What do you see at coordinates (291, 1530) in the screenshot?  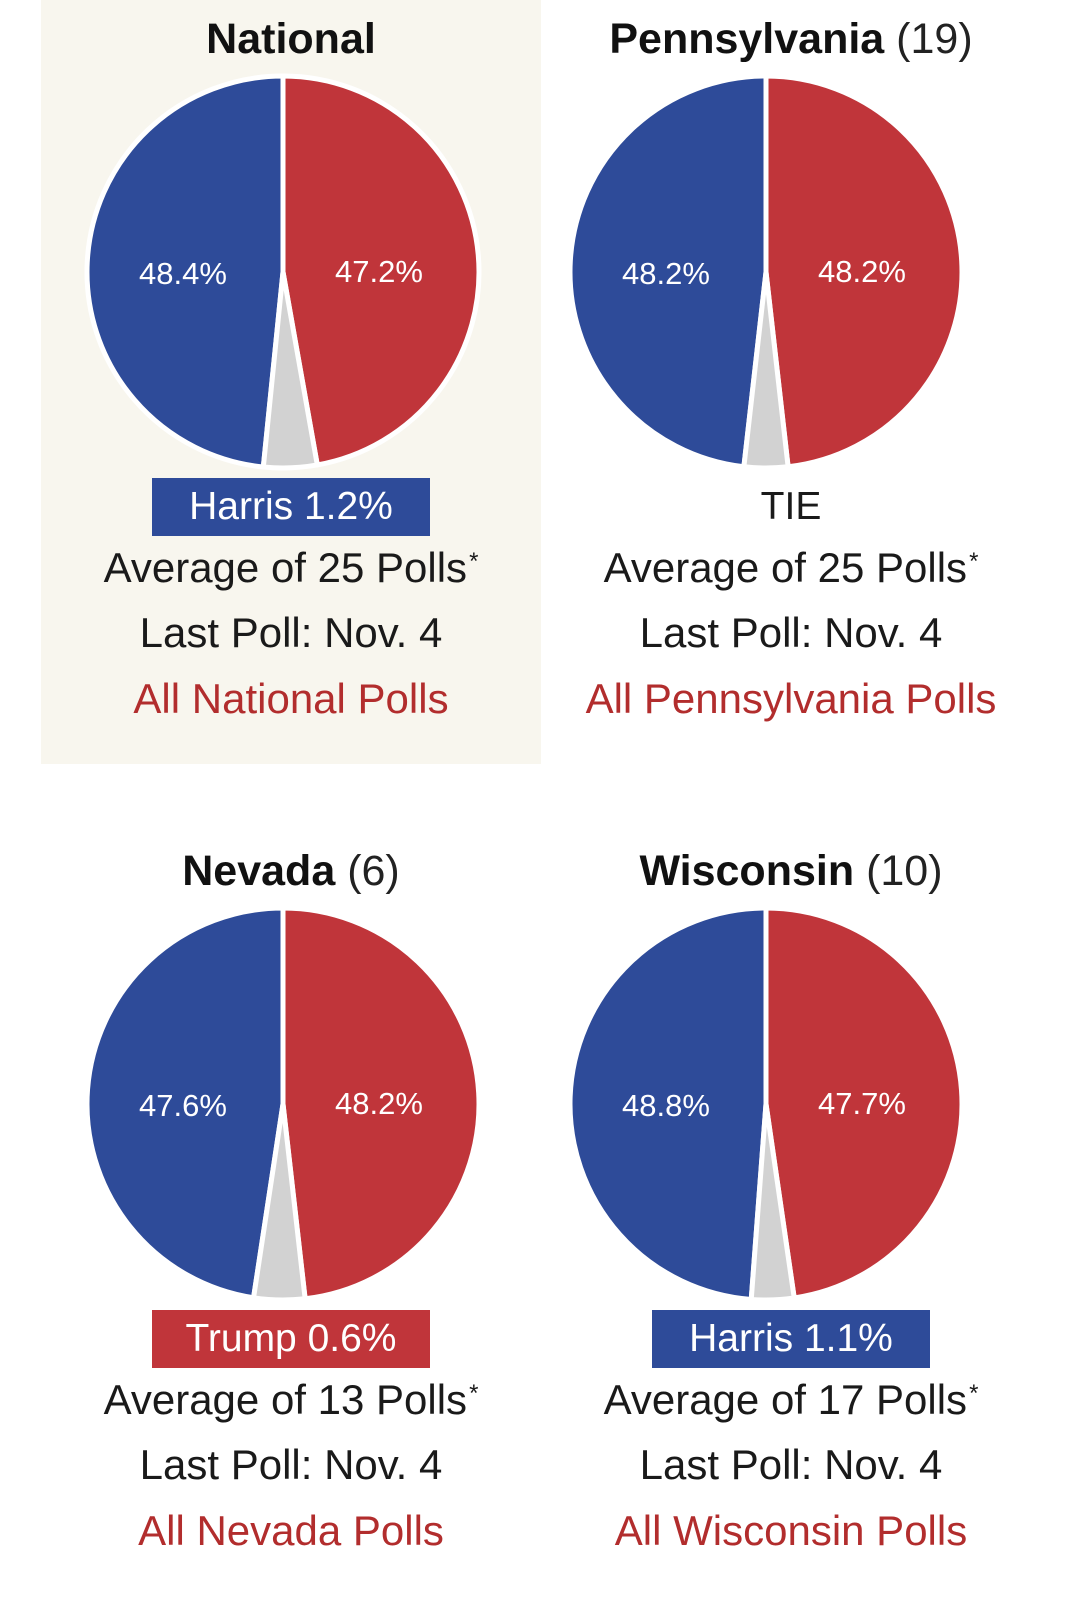 I see `all-polls-link: All Nevada Polls` at bounding box center [291, 1530].